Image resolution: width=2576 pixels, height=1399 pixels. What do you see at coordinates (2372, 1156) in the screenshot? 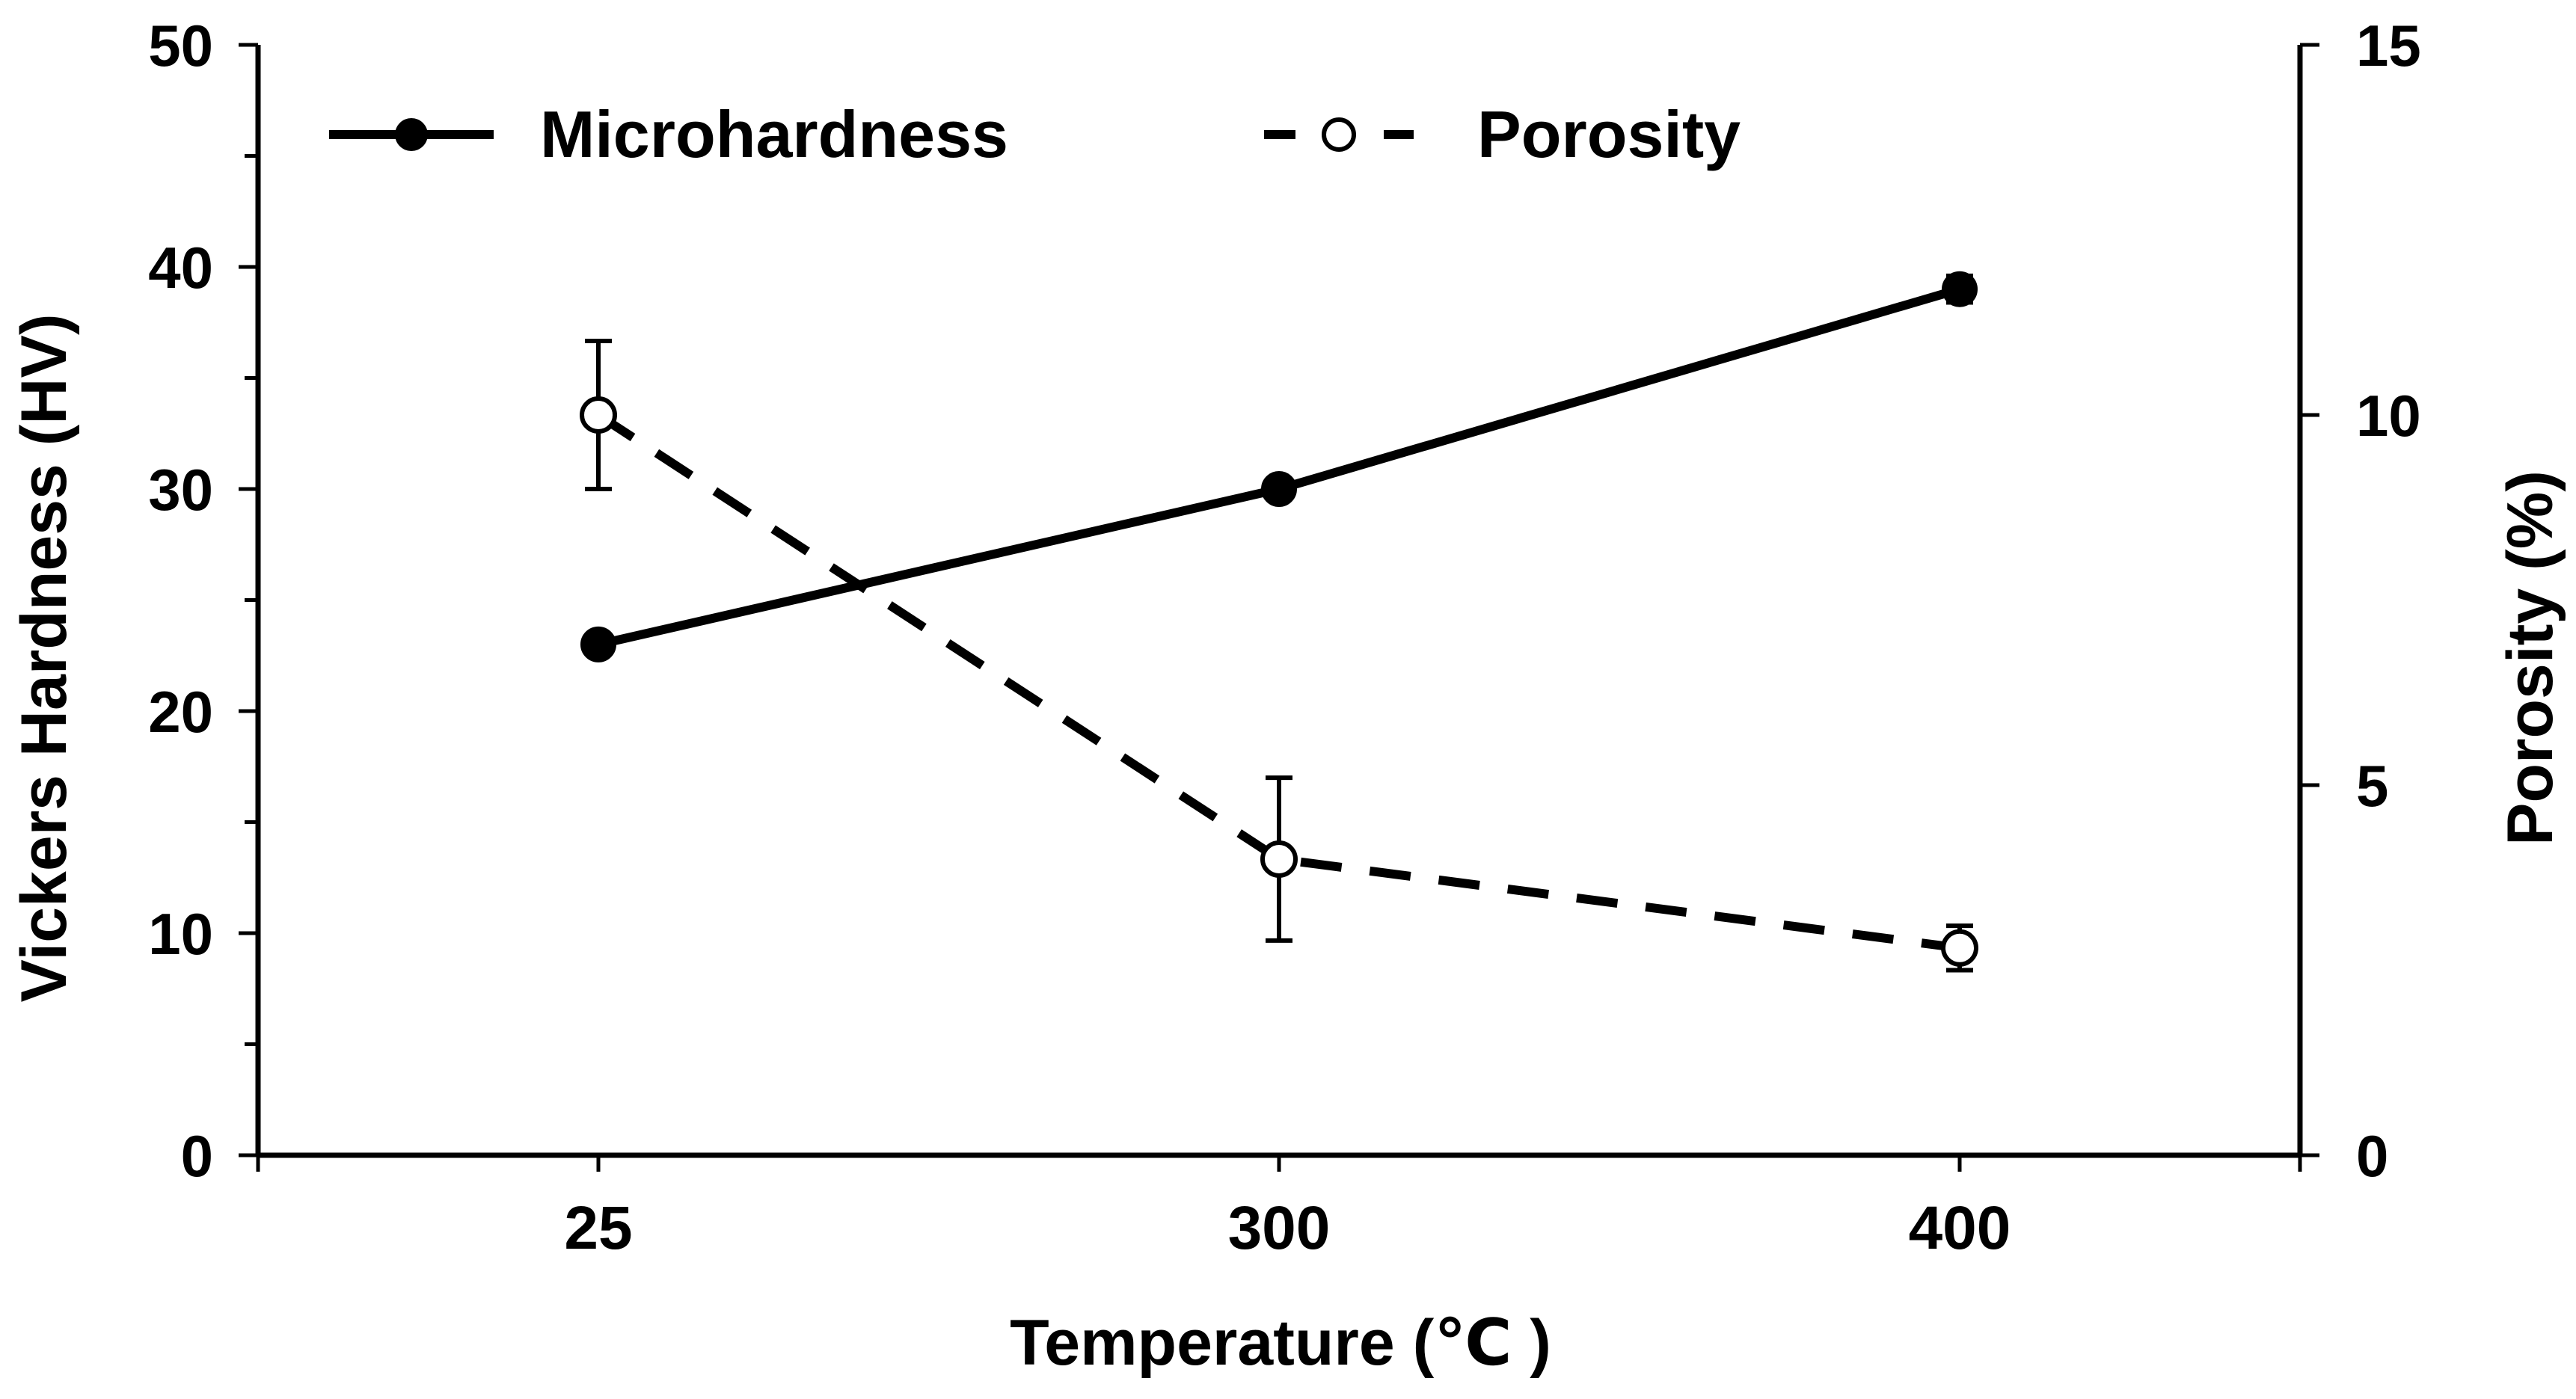
I see `y-right-tick-label: 0` at bounding box center [2372, 1156].